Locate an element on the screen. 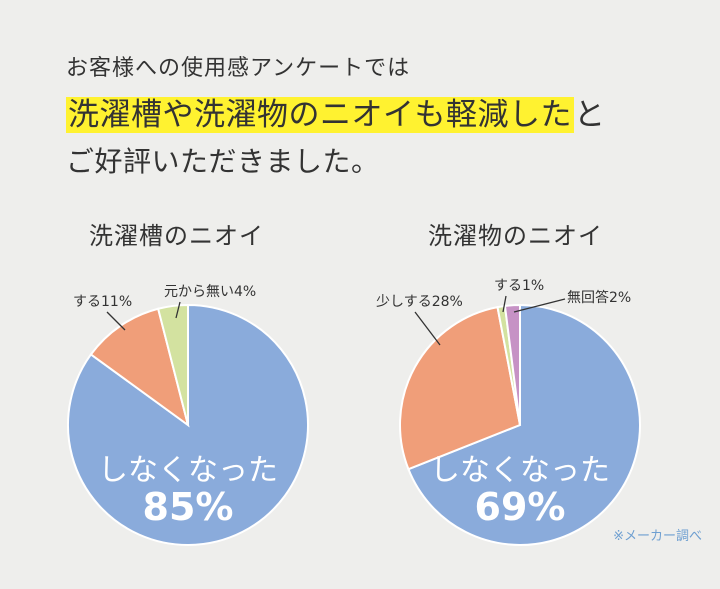 The width and height of the screenshot is (720, 589). pie1-main-value: 85% is located at coordinates (188, 507).